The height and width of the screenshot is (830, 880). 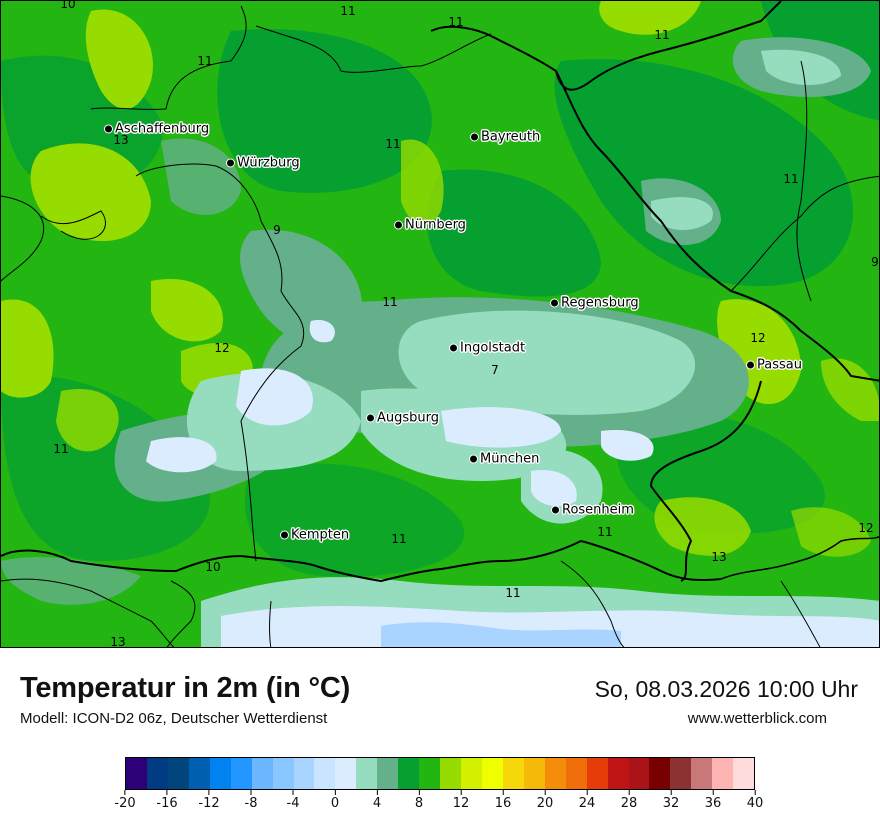 What do you see at coordinates (68, 5) in the screenshot?
I see `contour-label: 10` at bounding box center [68, 5].